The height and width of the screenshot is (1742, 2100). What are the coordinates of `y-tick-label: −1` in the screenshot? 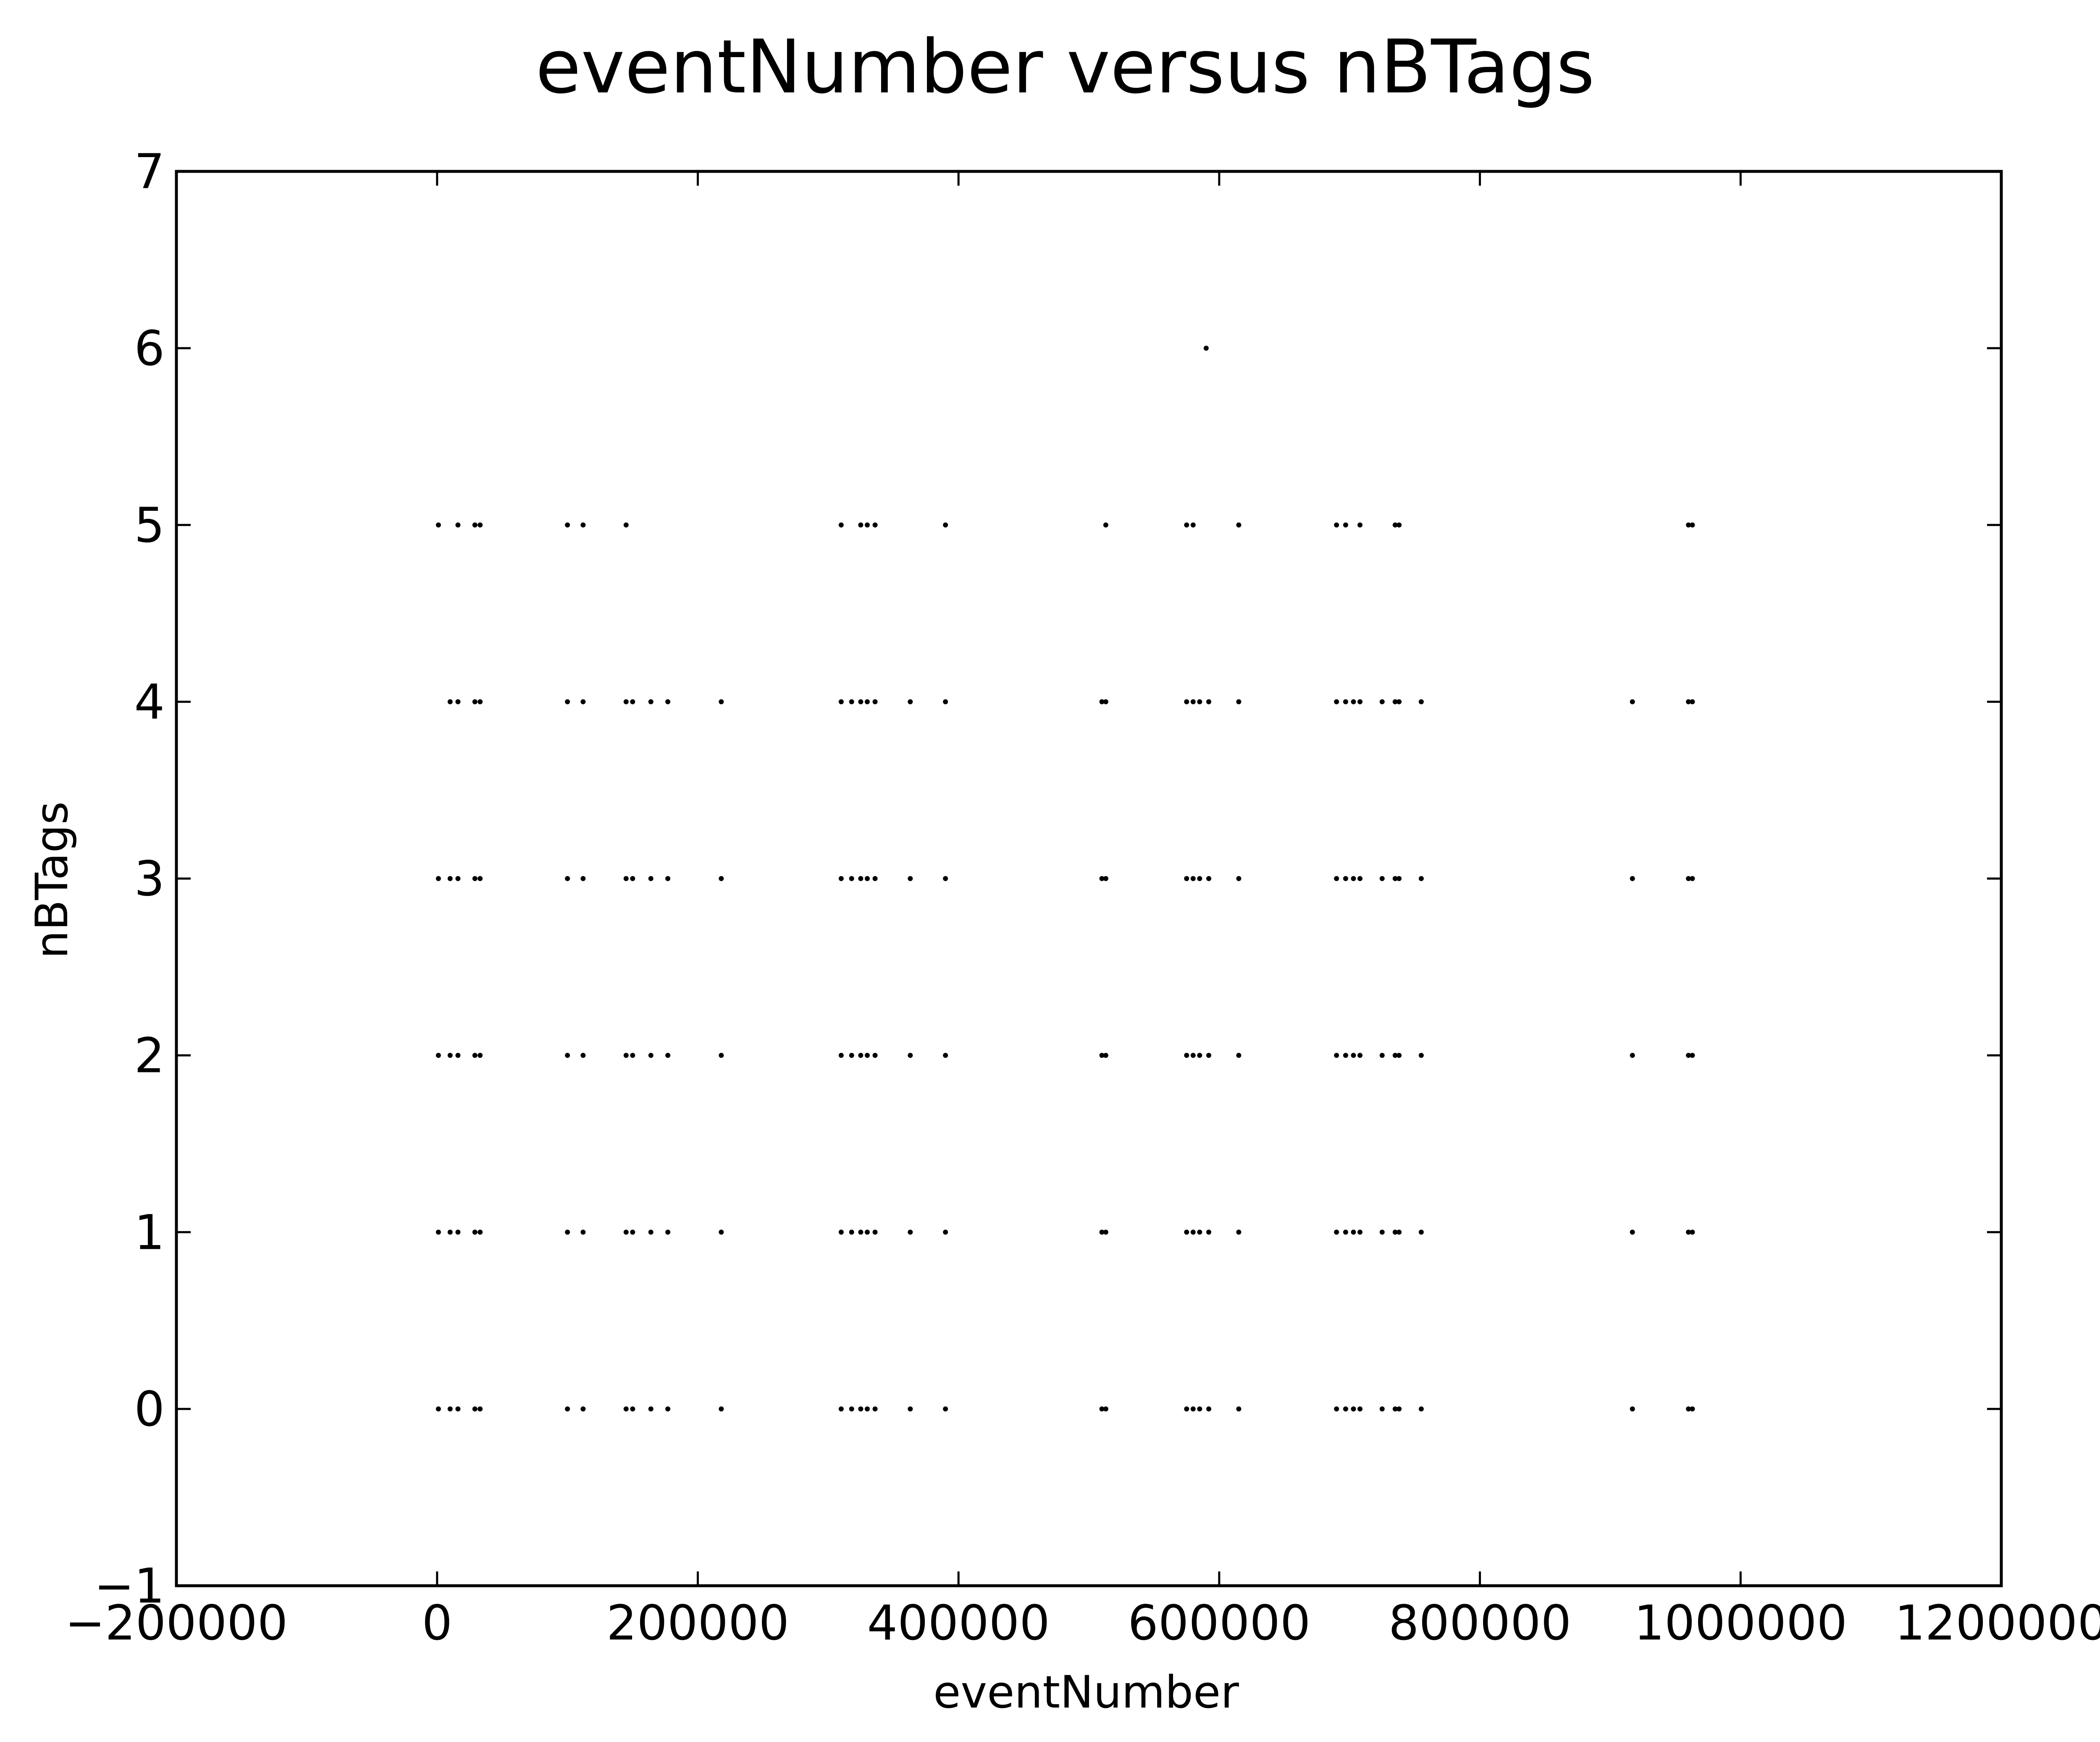 It's located at (129, 1586).